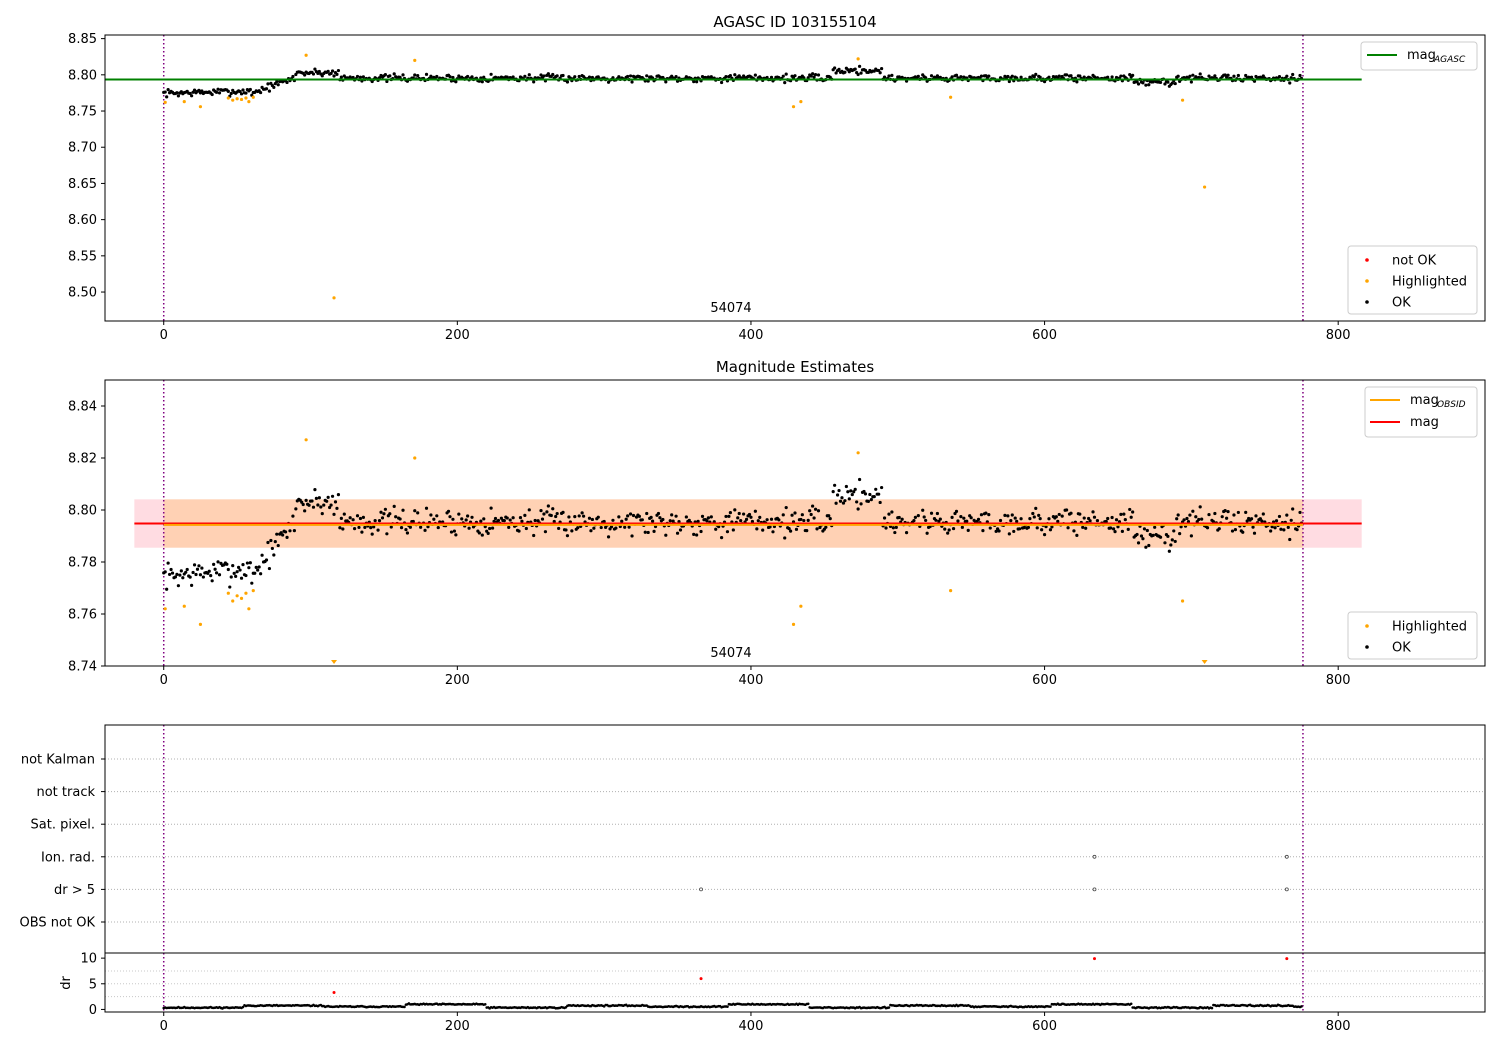  I want to click on panel4-y-tick-label: 5, so click(93, 984).